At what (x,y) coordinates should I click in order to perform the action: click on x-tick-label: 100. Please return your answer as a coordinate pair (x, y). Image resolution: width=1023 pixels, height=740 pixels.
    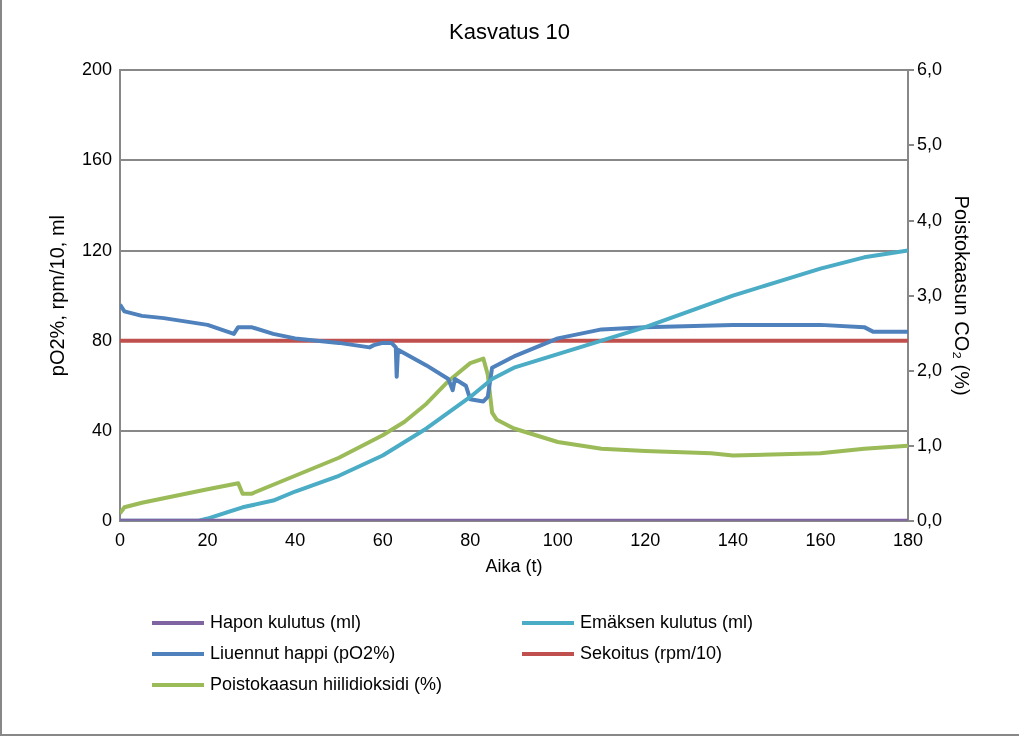
    Looking at the image, I should click on (557, 539).